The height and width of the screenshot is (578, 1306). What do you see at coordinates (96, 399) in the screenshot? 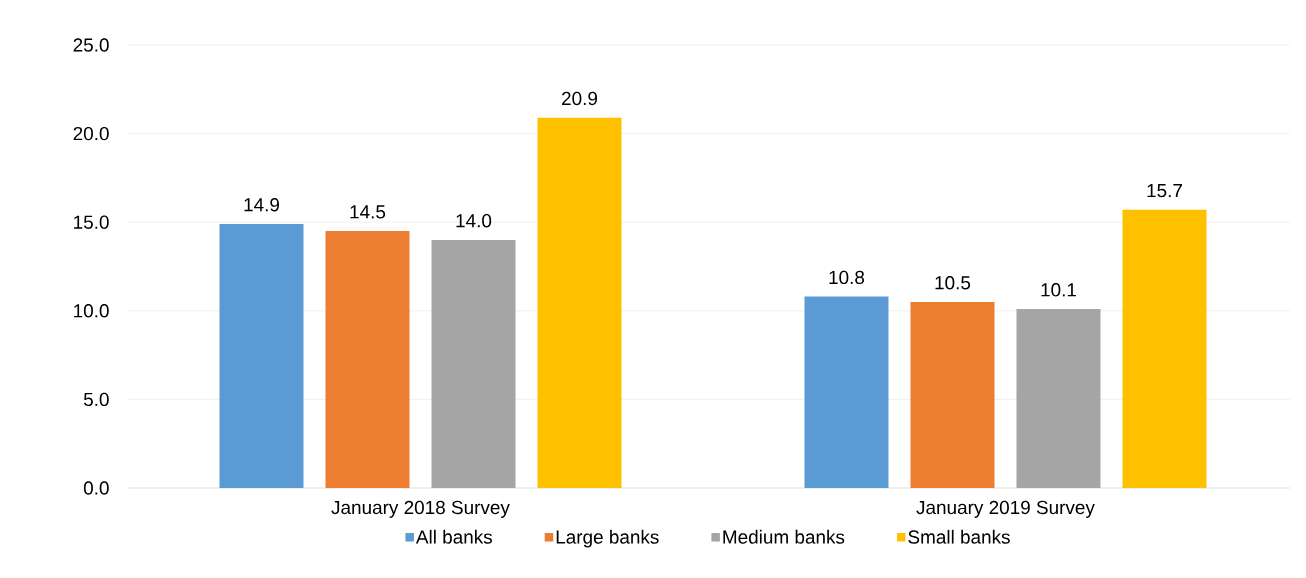
I see `y-tick-label: 5.0` at bounding box center [96, 399].